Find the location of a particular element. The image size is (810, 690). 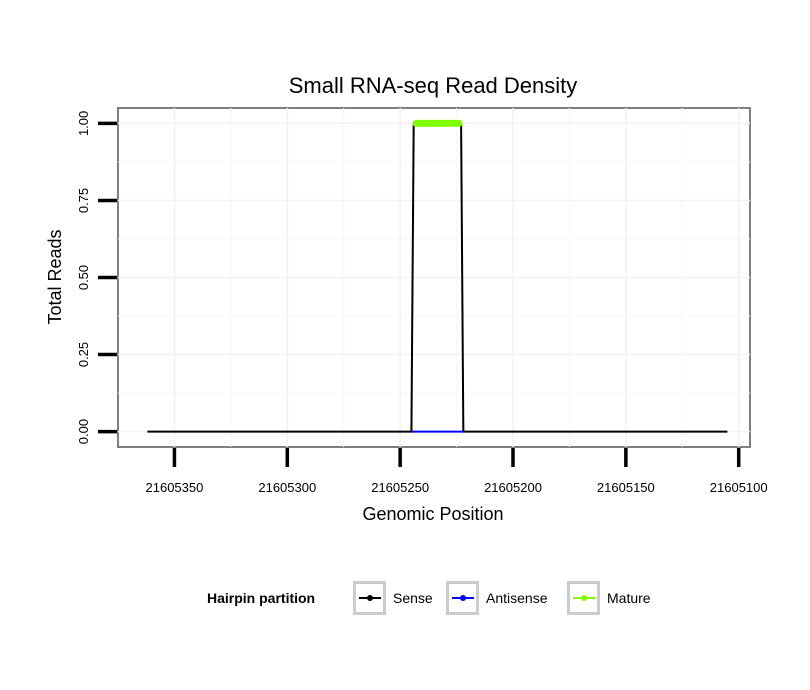

y-tick-label: 0.00 is located at coordinates (83, 431).